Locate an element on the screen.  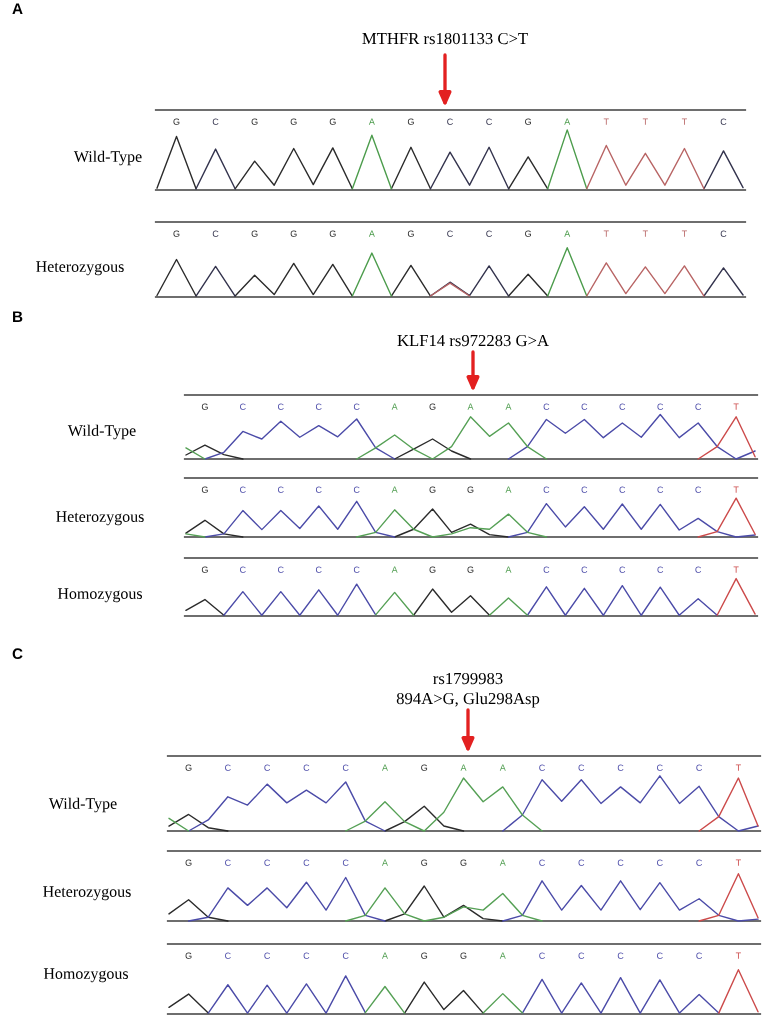
text: C is located at coordinates (17, 654).